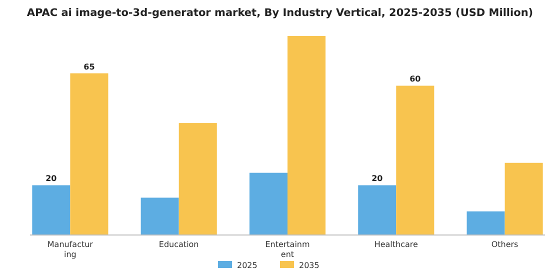 This screenshot has height=280, width=560. I want to click on data-label: 65, so click(90, 67).